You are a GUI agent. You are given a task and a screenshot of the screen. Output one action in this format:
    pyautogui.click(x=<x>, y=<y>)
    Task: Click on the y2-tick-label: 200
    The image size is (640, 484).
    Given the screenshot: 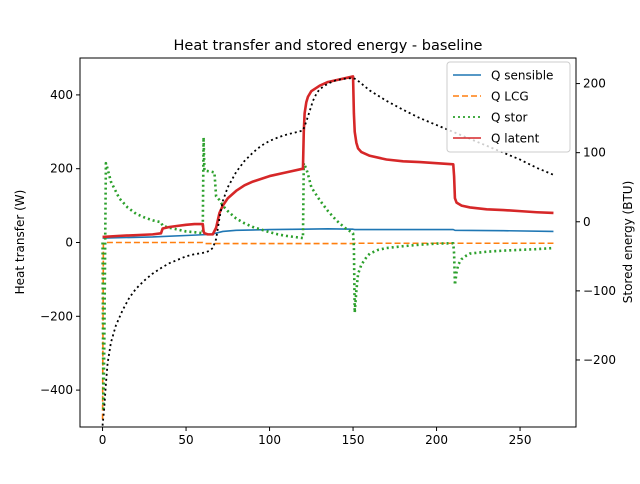 What is the action you would take?
    pyautogui.click(x=594, y=84)
    